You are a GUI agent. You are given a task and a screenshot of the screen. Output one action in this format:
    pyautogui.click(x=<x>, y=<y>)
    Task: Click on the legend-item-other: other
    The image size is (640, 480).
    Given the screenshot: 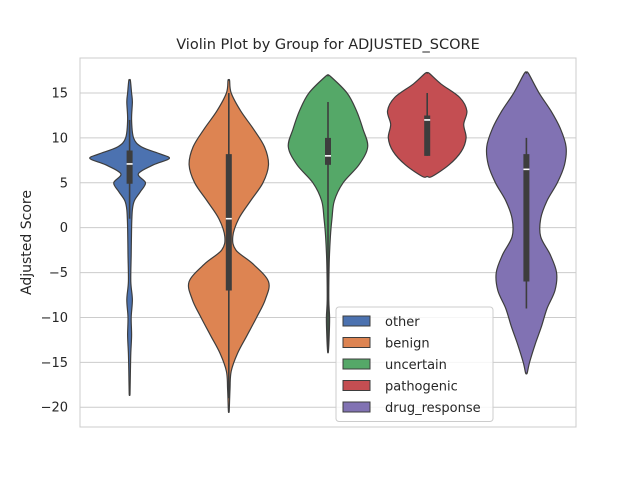 What is the action you would take?
    pyautogui.click(x=381, y=322)
    